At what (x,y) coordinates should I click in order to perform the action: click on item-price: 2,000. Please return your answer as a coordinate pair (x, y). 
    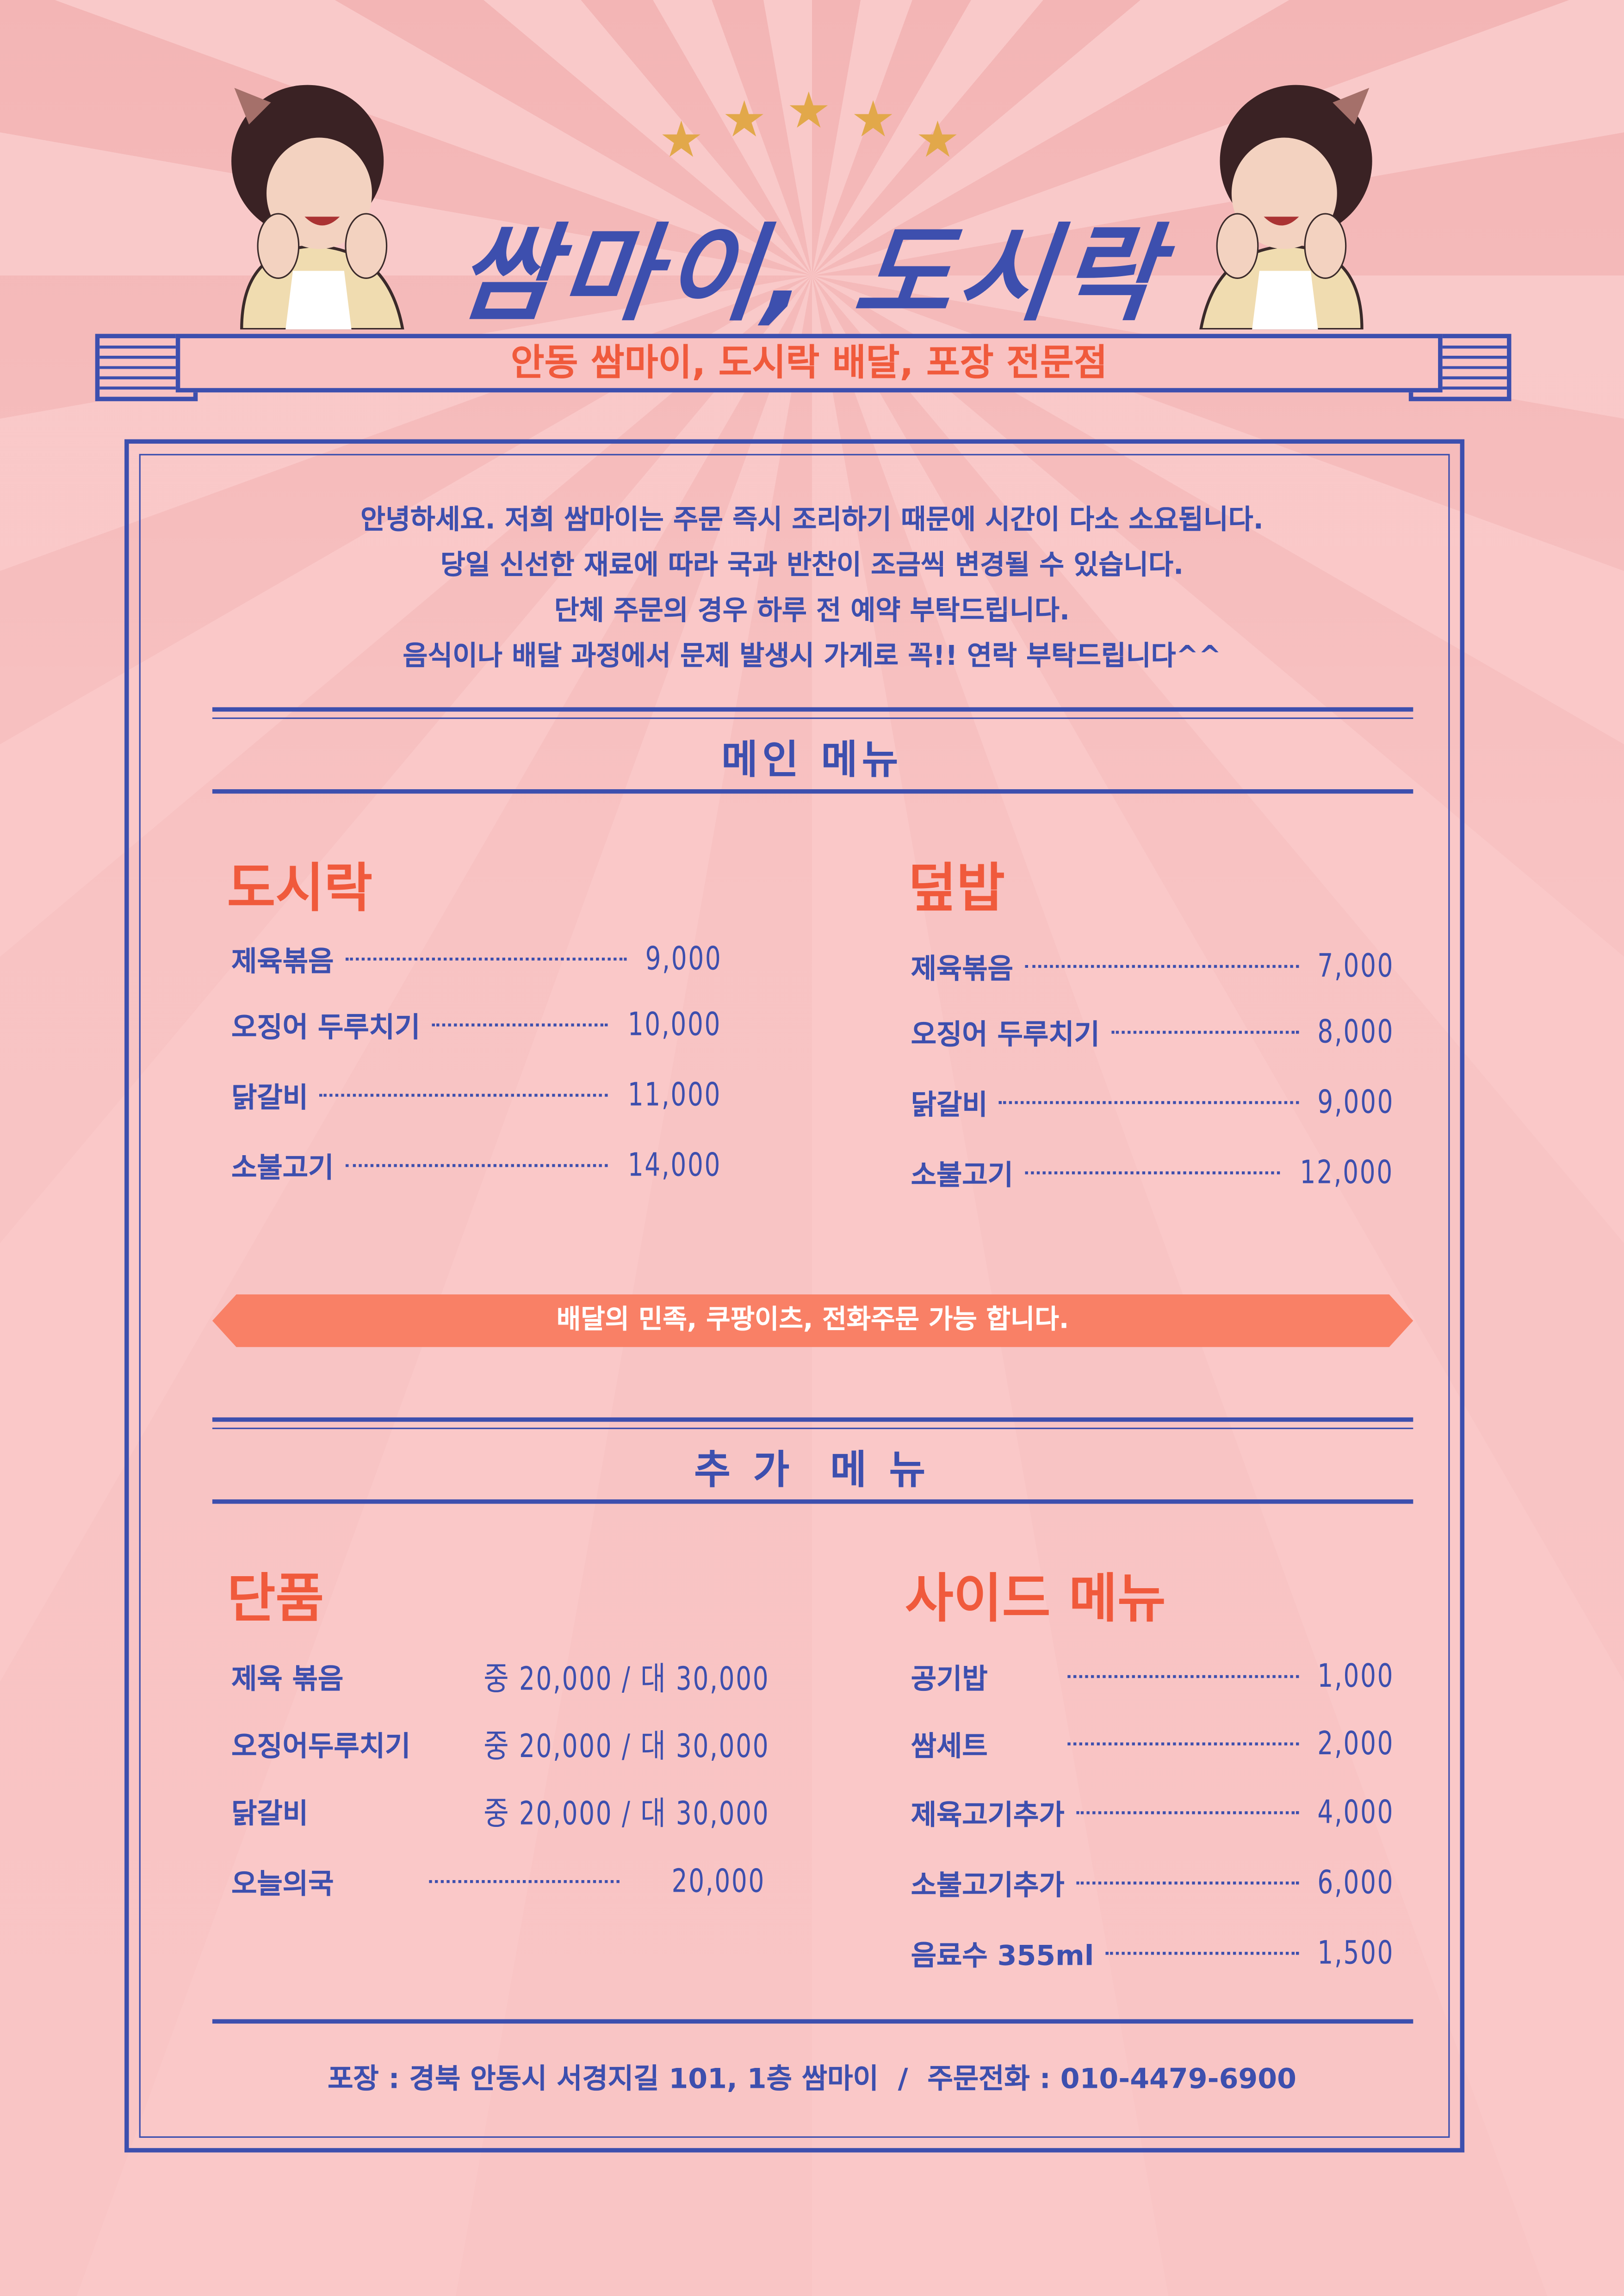
    Looking at the image, I should click on (1356, 1744).